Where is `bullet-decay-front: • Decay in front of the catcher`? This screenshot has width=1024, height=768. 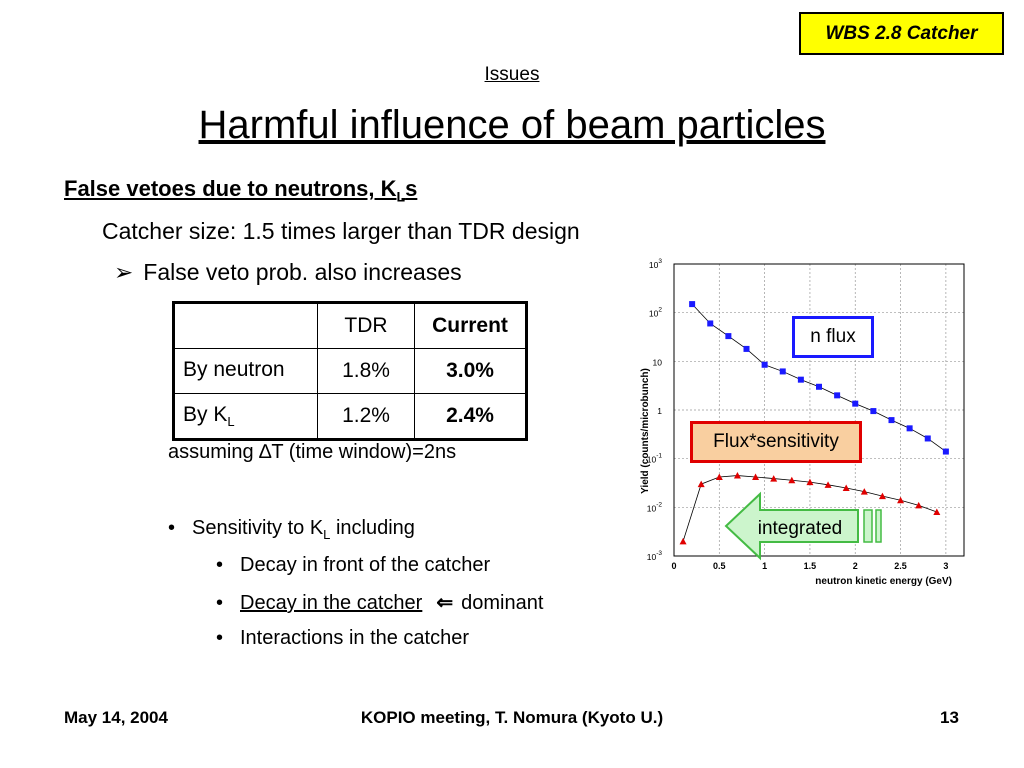 bullet-decay-front: • Decay in front of the catcher is located at coordinates (353, 565).